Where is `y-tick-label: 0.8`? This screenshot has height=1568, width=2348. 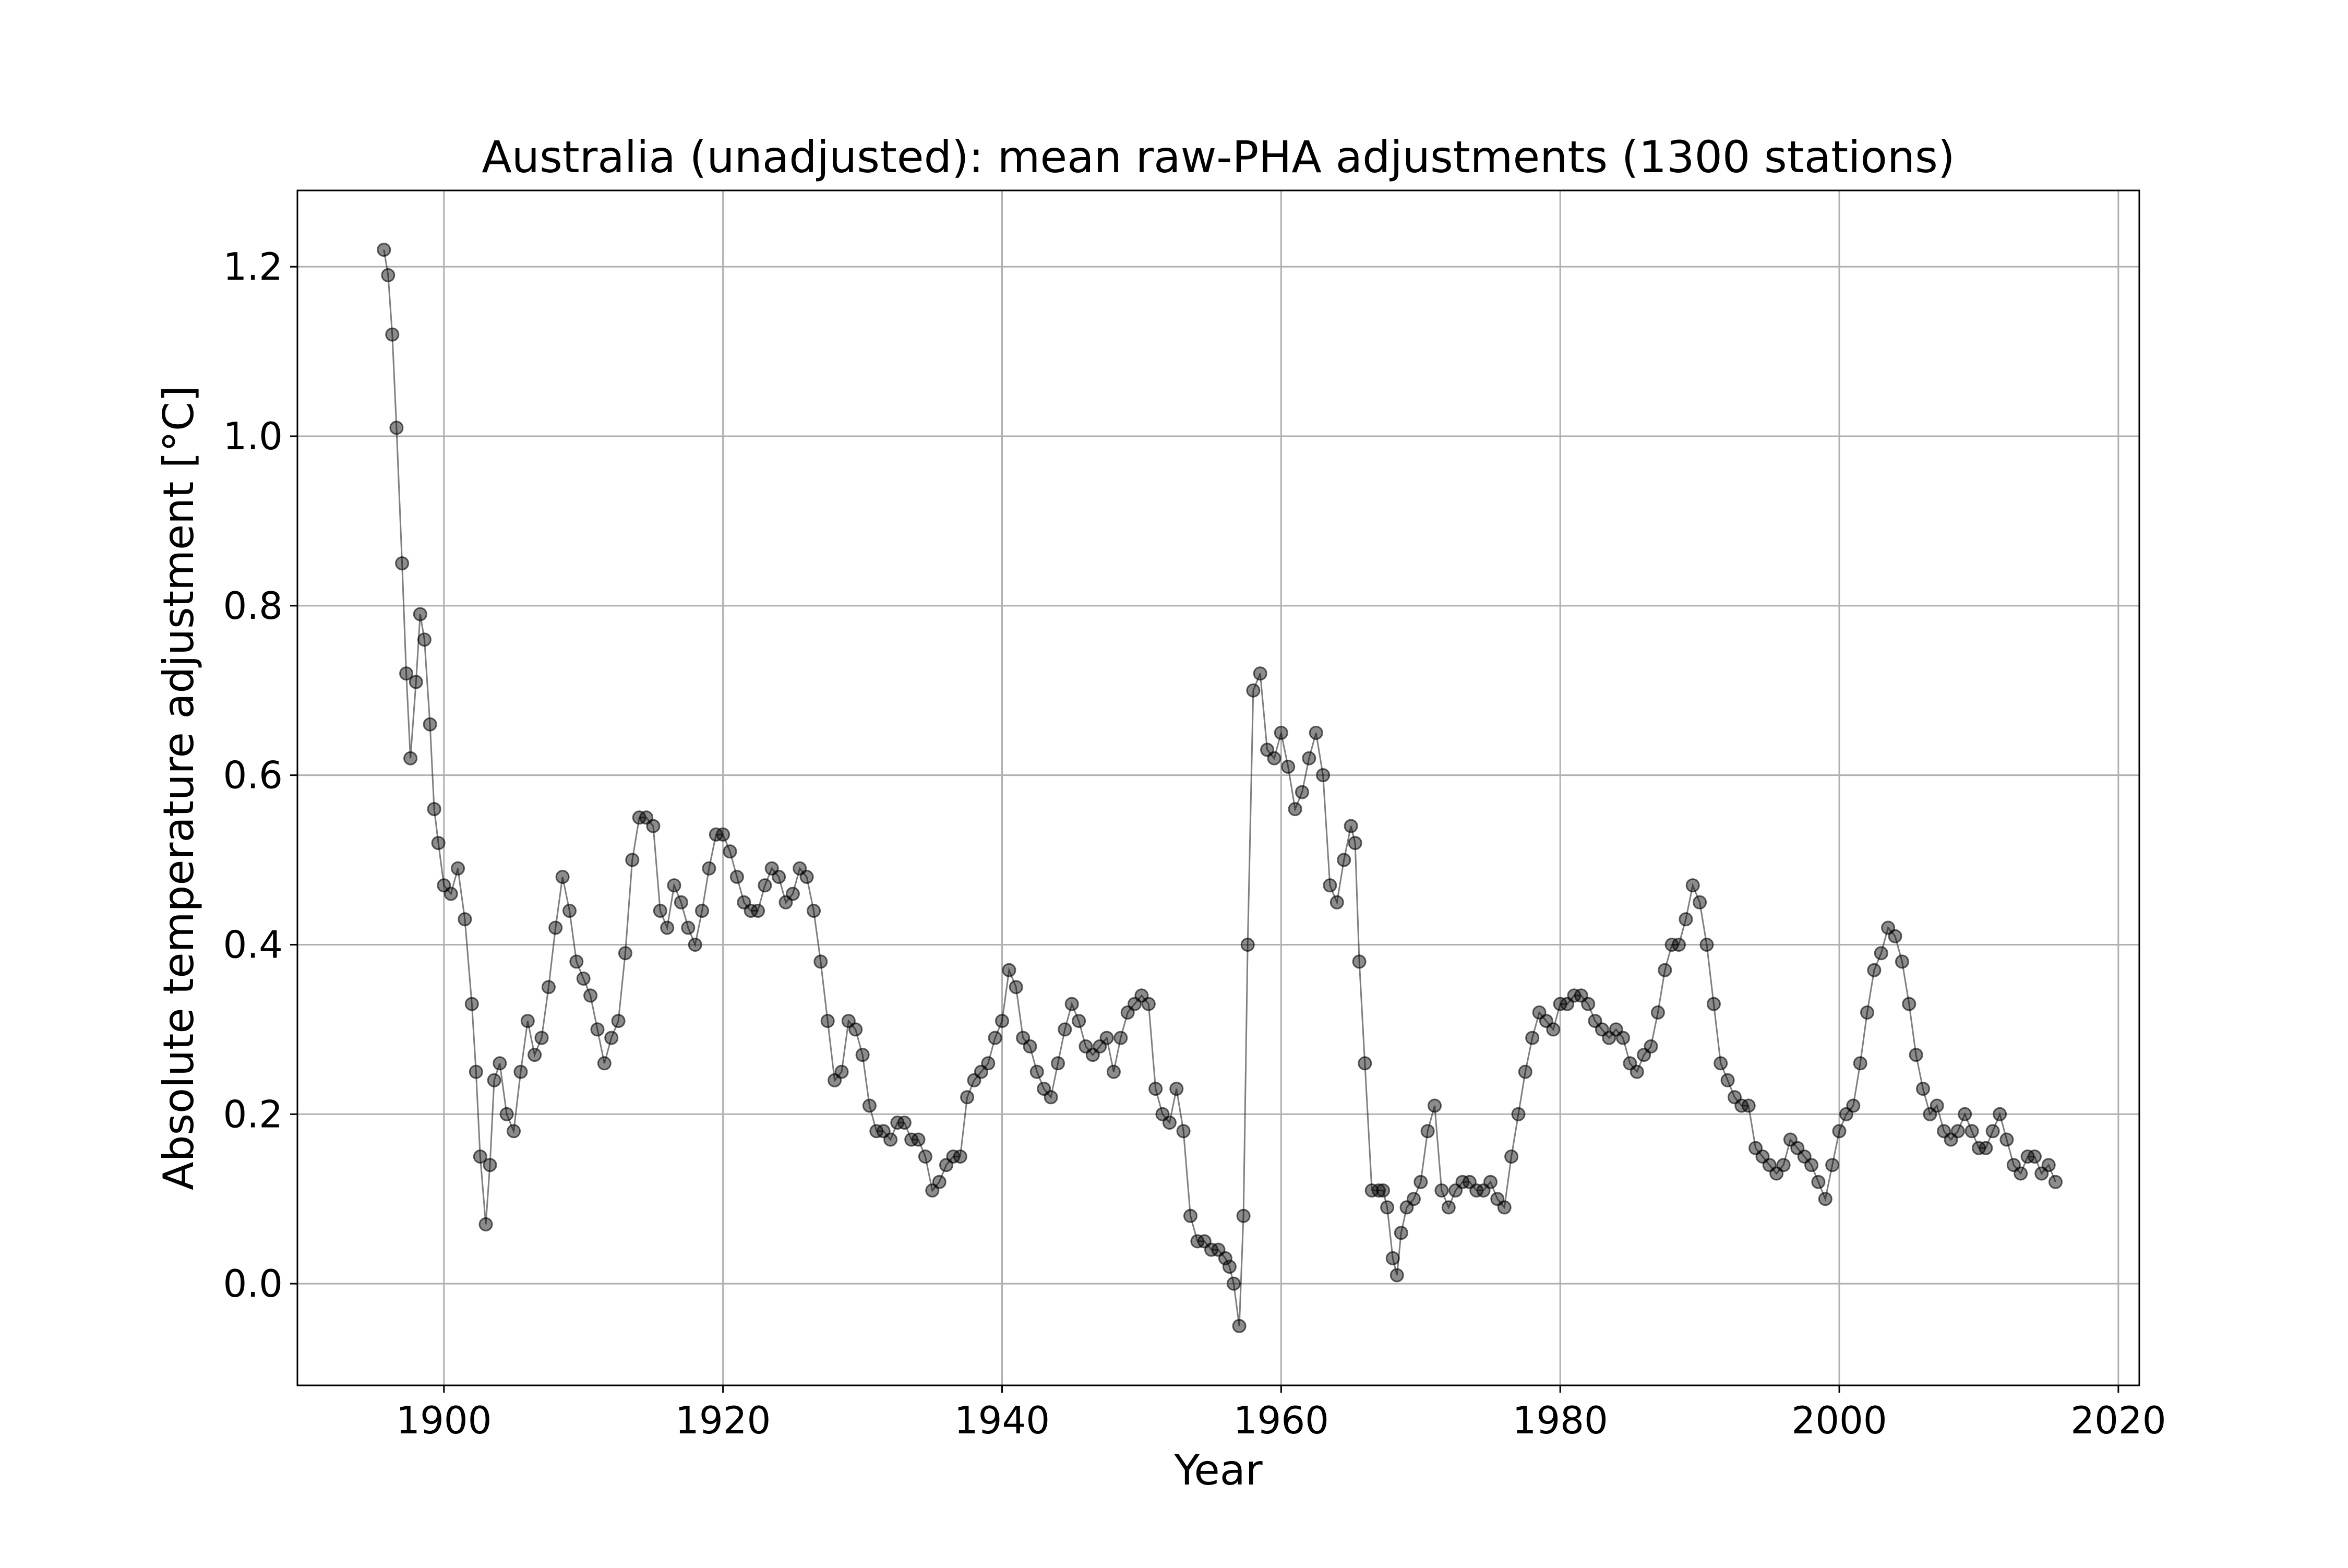 y-tick-label: 0.8 is located at coordinates (253, 606).